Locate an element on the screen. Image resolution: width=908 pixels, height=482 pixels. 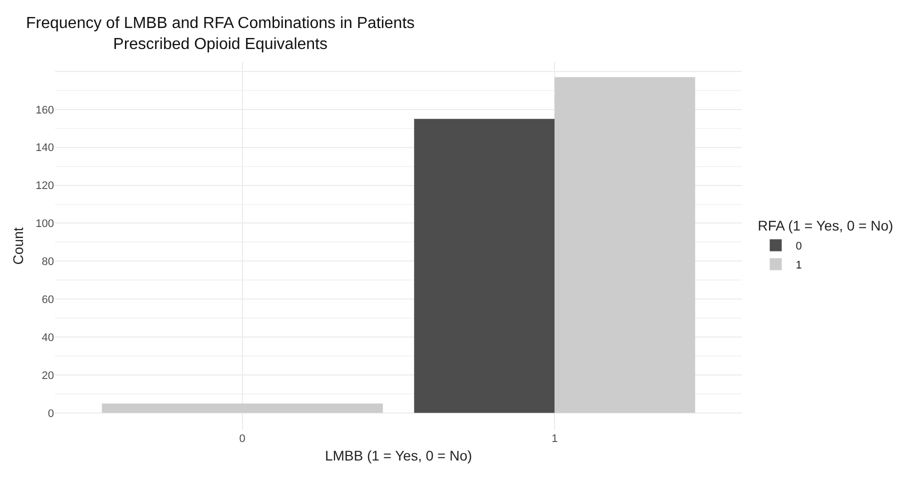
y-tick-label: 160 is located at coordinates (45, 110).